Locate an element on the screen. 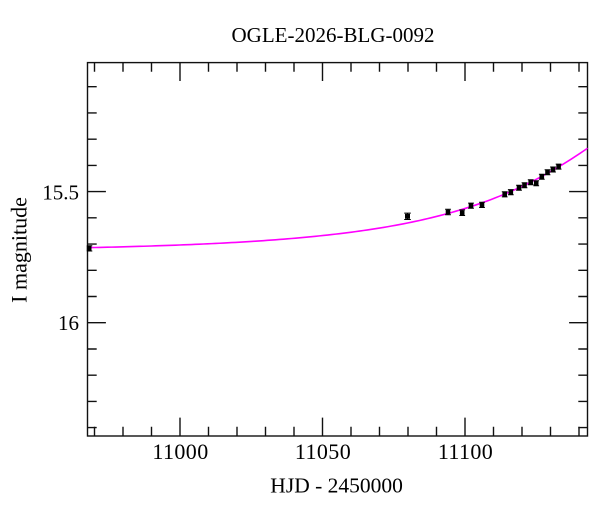 This screenshot has height=512, width=600. svg-text: 11000 is located at coordinates (180, 451).